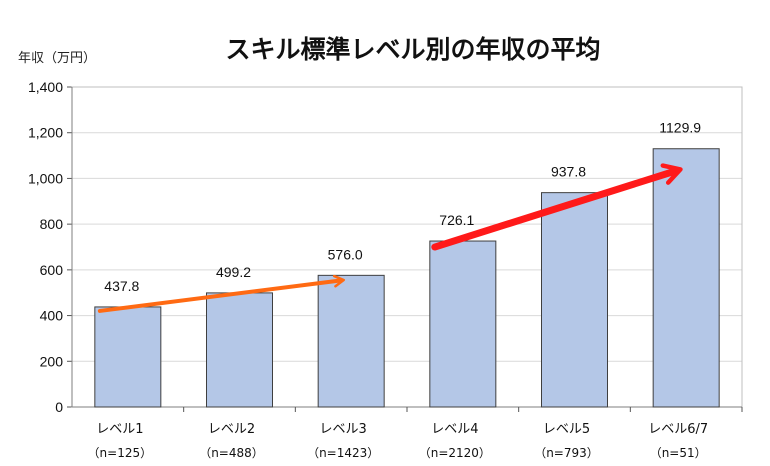 The width and height of the screenshot is (770, 466). I want to click on data-label: 937.8, so click(568, 172).